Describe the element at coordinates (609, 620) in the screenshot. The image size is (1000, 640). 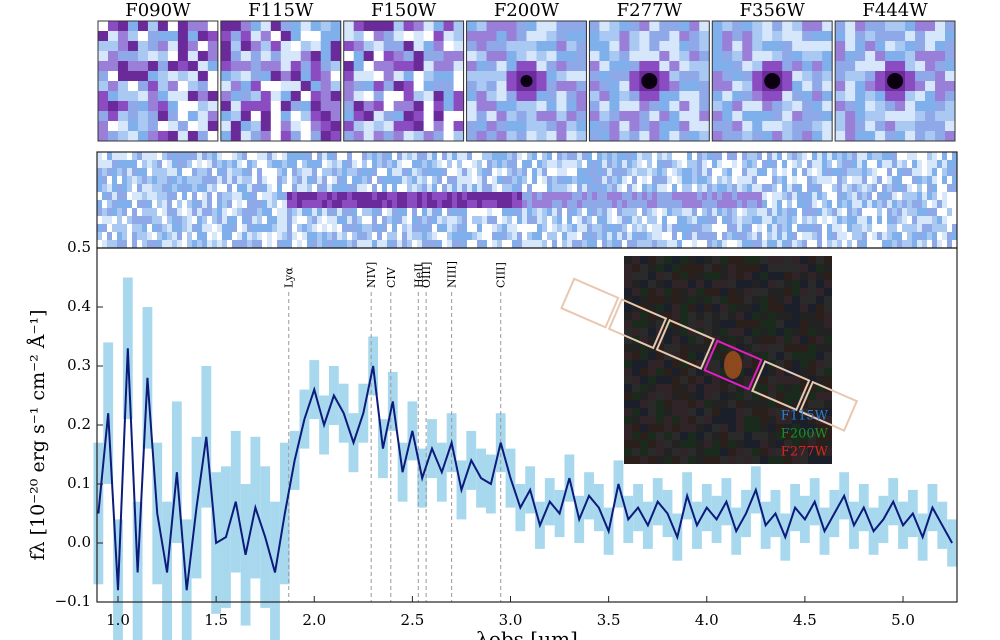
I see `x-tick-label: 3.5` at that location.